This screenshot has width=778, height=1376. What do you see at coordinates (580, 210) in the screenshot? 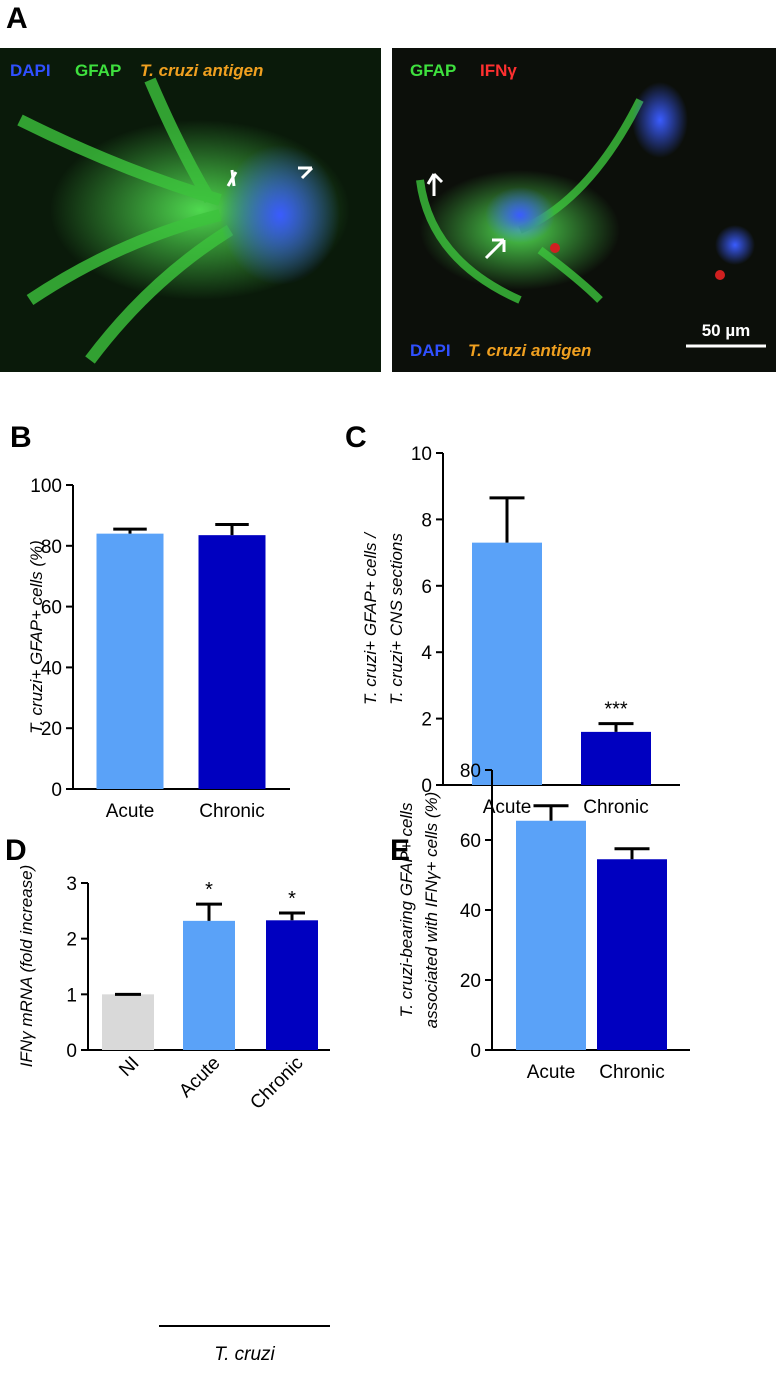
I see `micrograph-right-labels: GFAP IFNγ DAPI T. cruzi antigen 50 µm` at bounding box center [580, 210].